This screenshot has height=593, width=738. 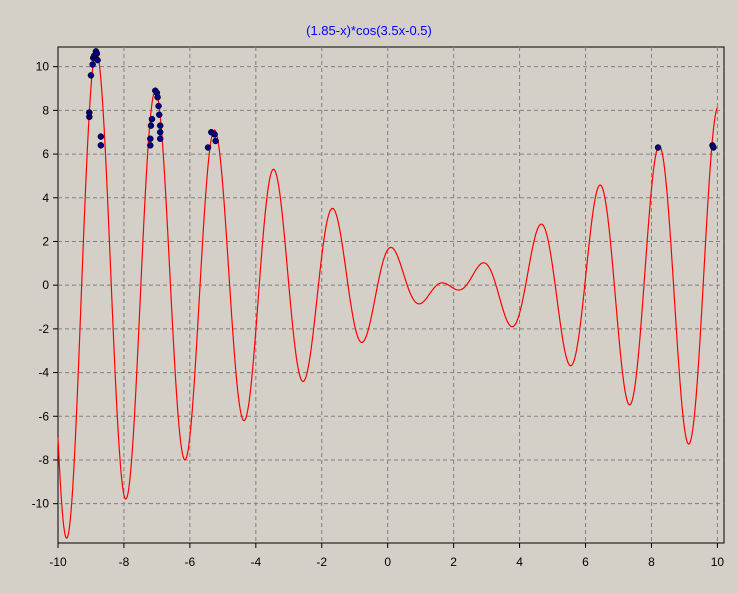 What do you see at coordinates (369, 30) in the screenshot?
I see `chart-title: (1.85-x)*cos(3.5x-0.5)` at bounding box center [369, 30].